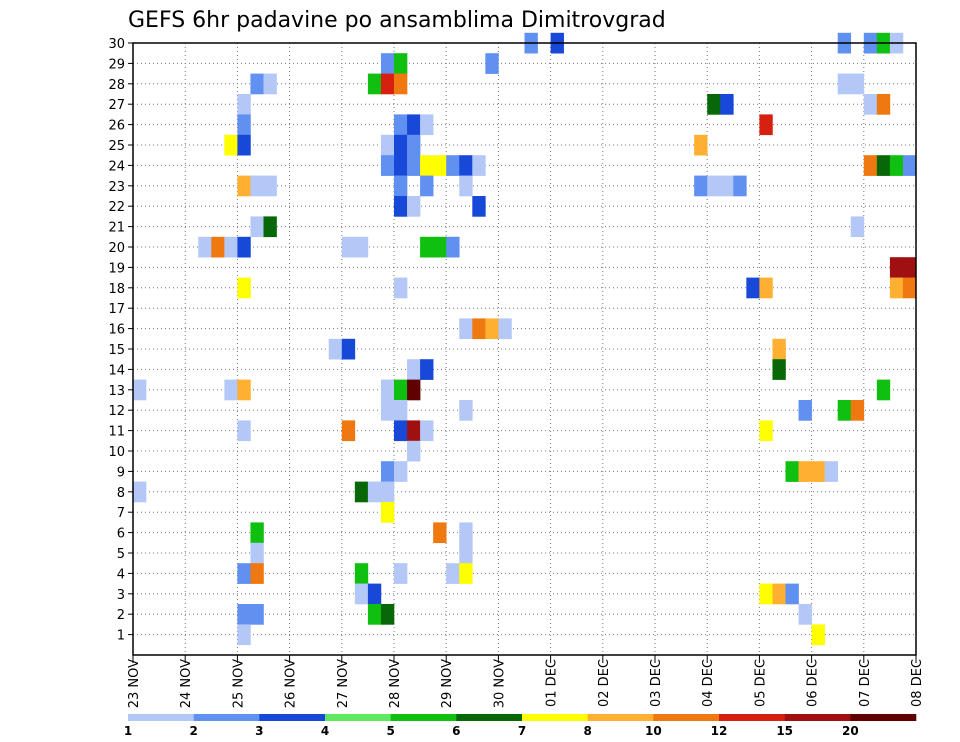 The height and width of the screenshot is (742, 960). What do you see at coordinates (552, 683) in the screenshot?
I see `x-tick-label: 01 DEC` at bounding box center [552, 683].